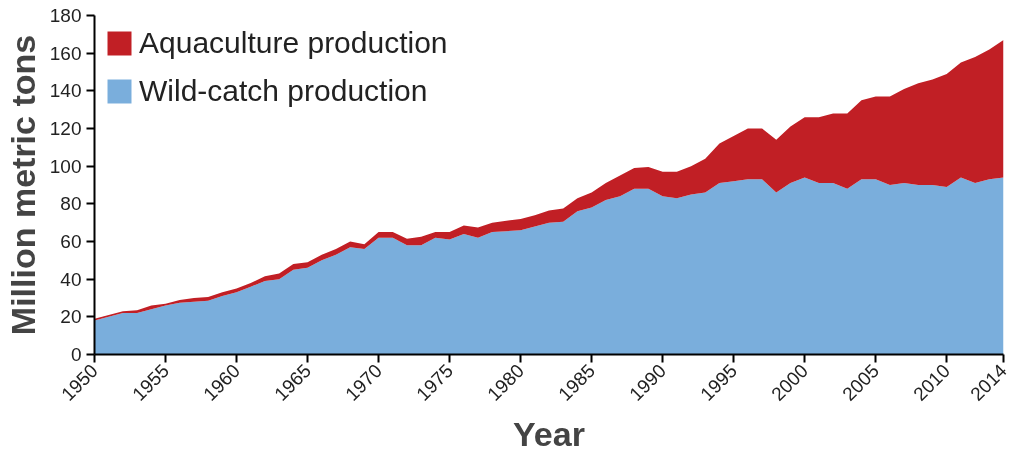 The image size is (1019, 459). Describe the element at coordinates (76, 354) in the screenshot. I see `y-tick-label: 0` at that location.